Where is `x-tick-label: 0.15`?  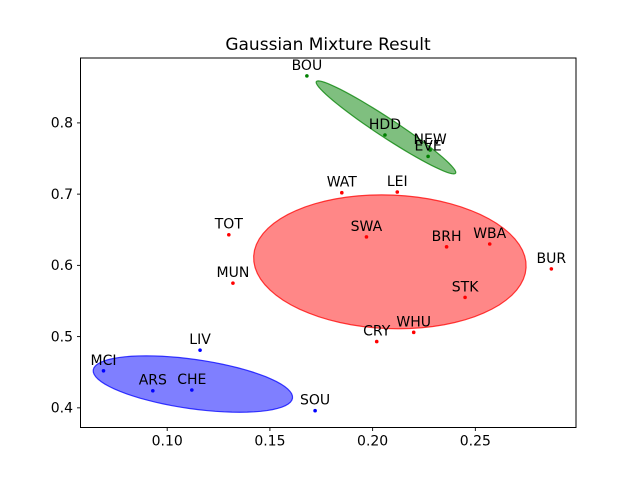 x-tick-label: 0.15 is located at coordinates (269, 442).